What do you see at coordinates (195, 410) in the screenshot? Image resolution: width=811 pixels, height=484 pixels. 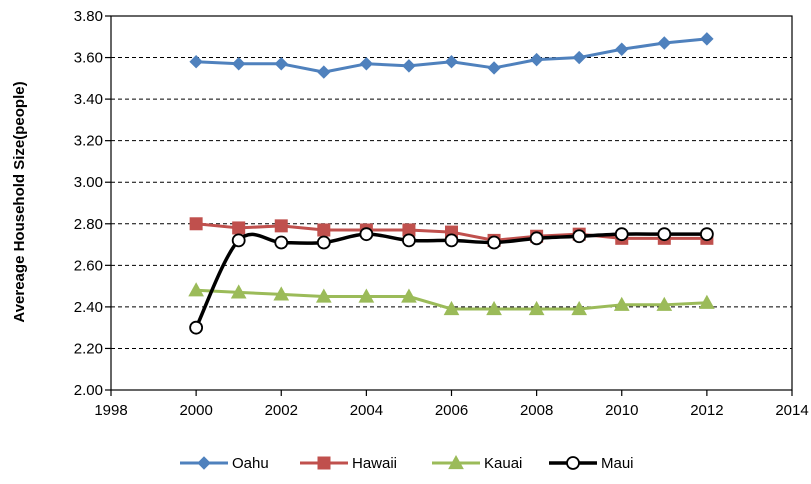 I see `x-tick-label: 2000` at bounding box center [195, 410].